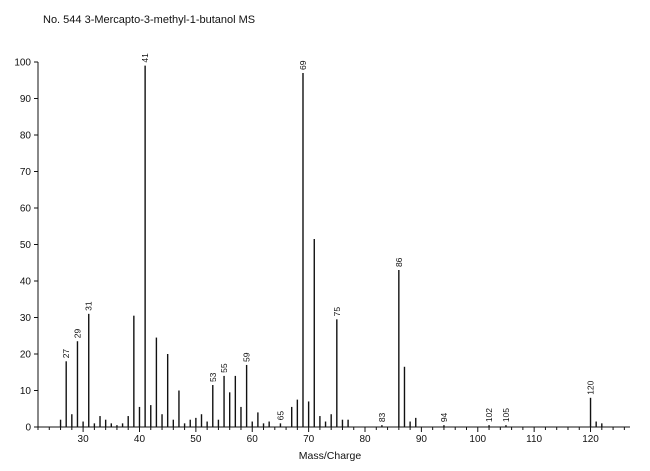 The width and height of the screenshot is (650, 471). What do you see at coordinates (309, 439) in the screenshot?
I see `x-tick-label: 70` at bounding box center [309, 439].